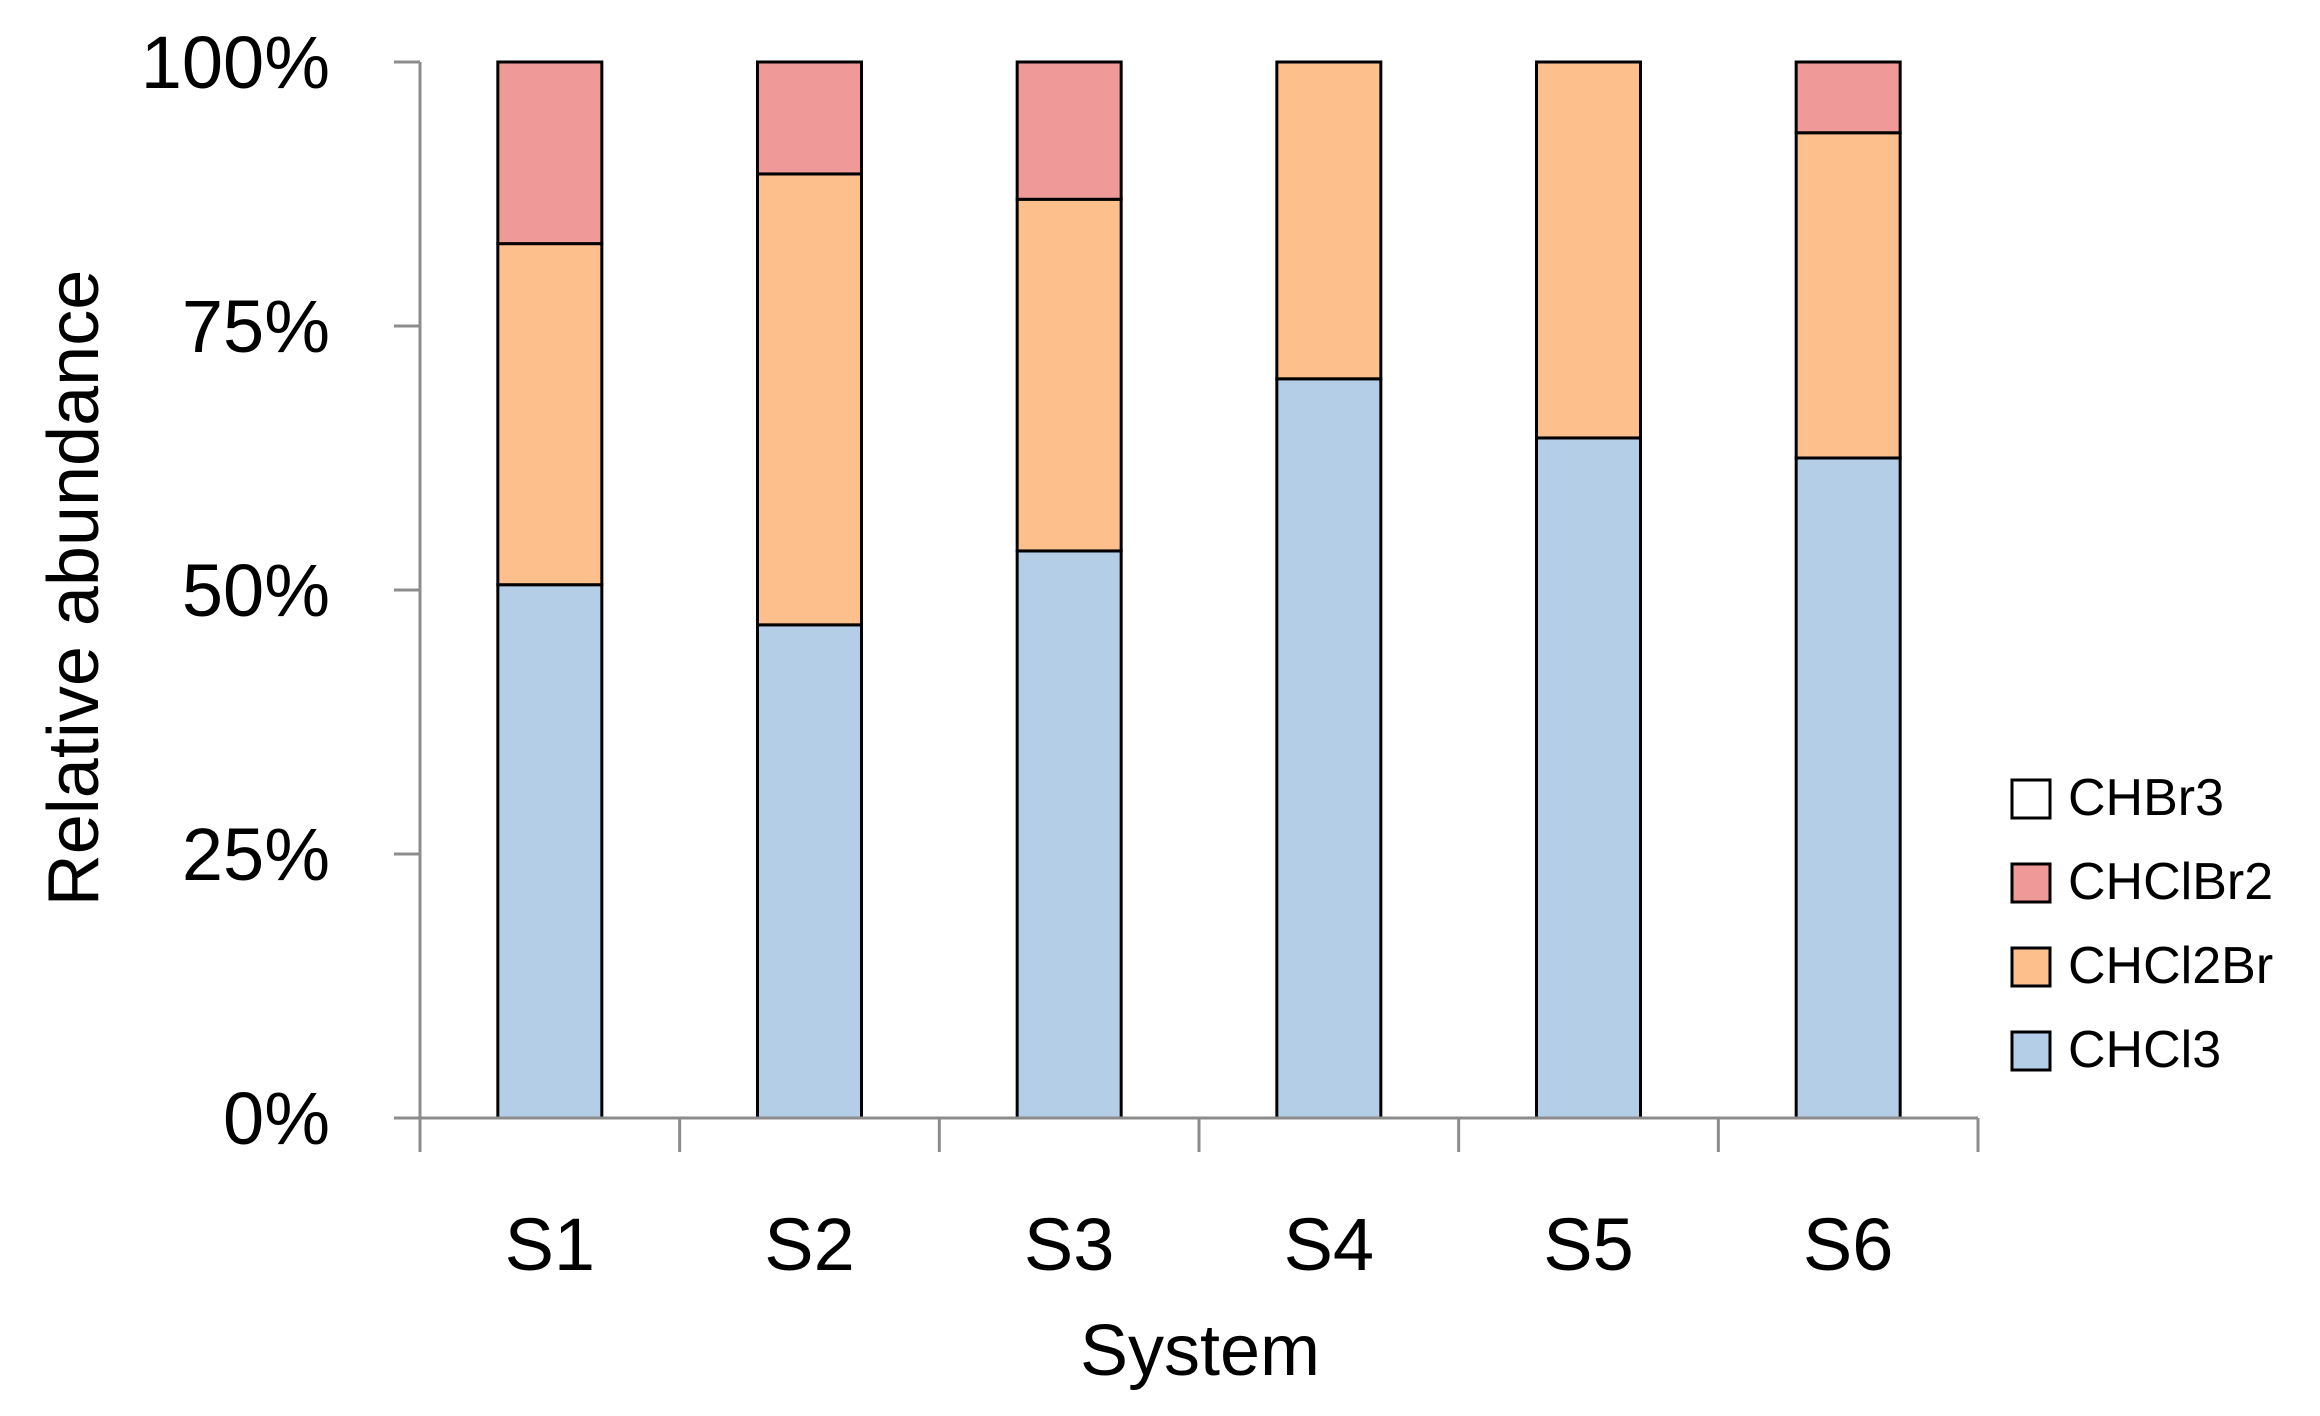 The image size is (2320, 1416). Describe the element at coordinates (1069, 834) in the screenshot. I see `bar-s3-chcl3` at that location.